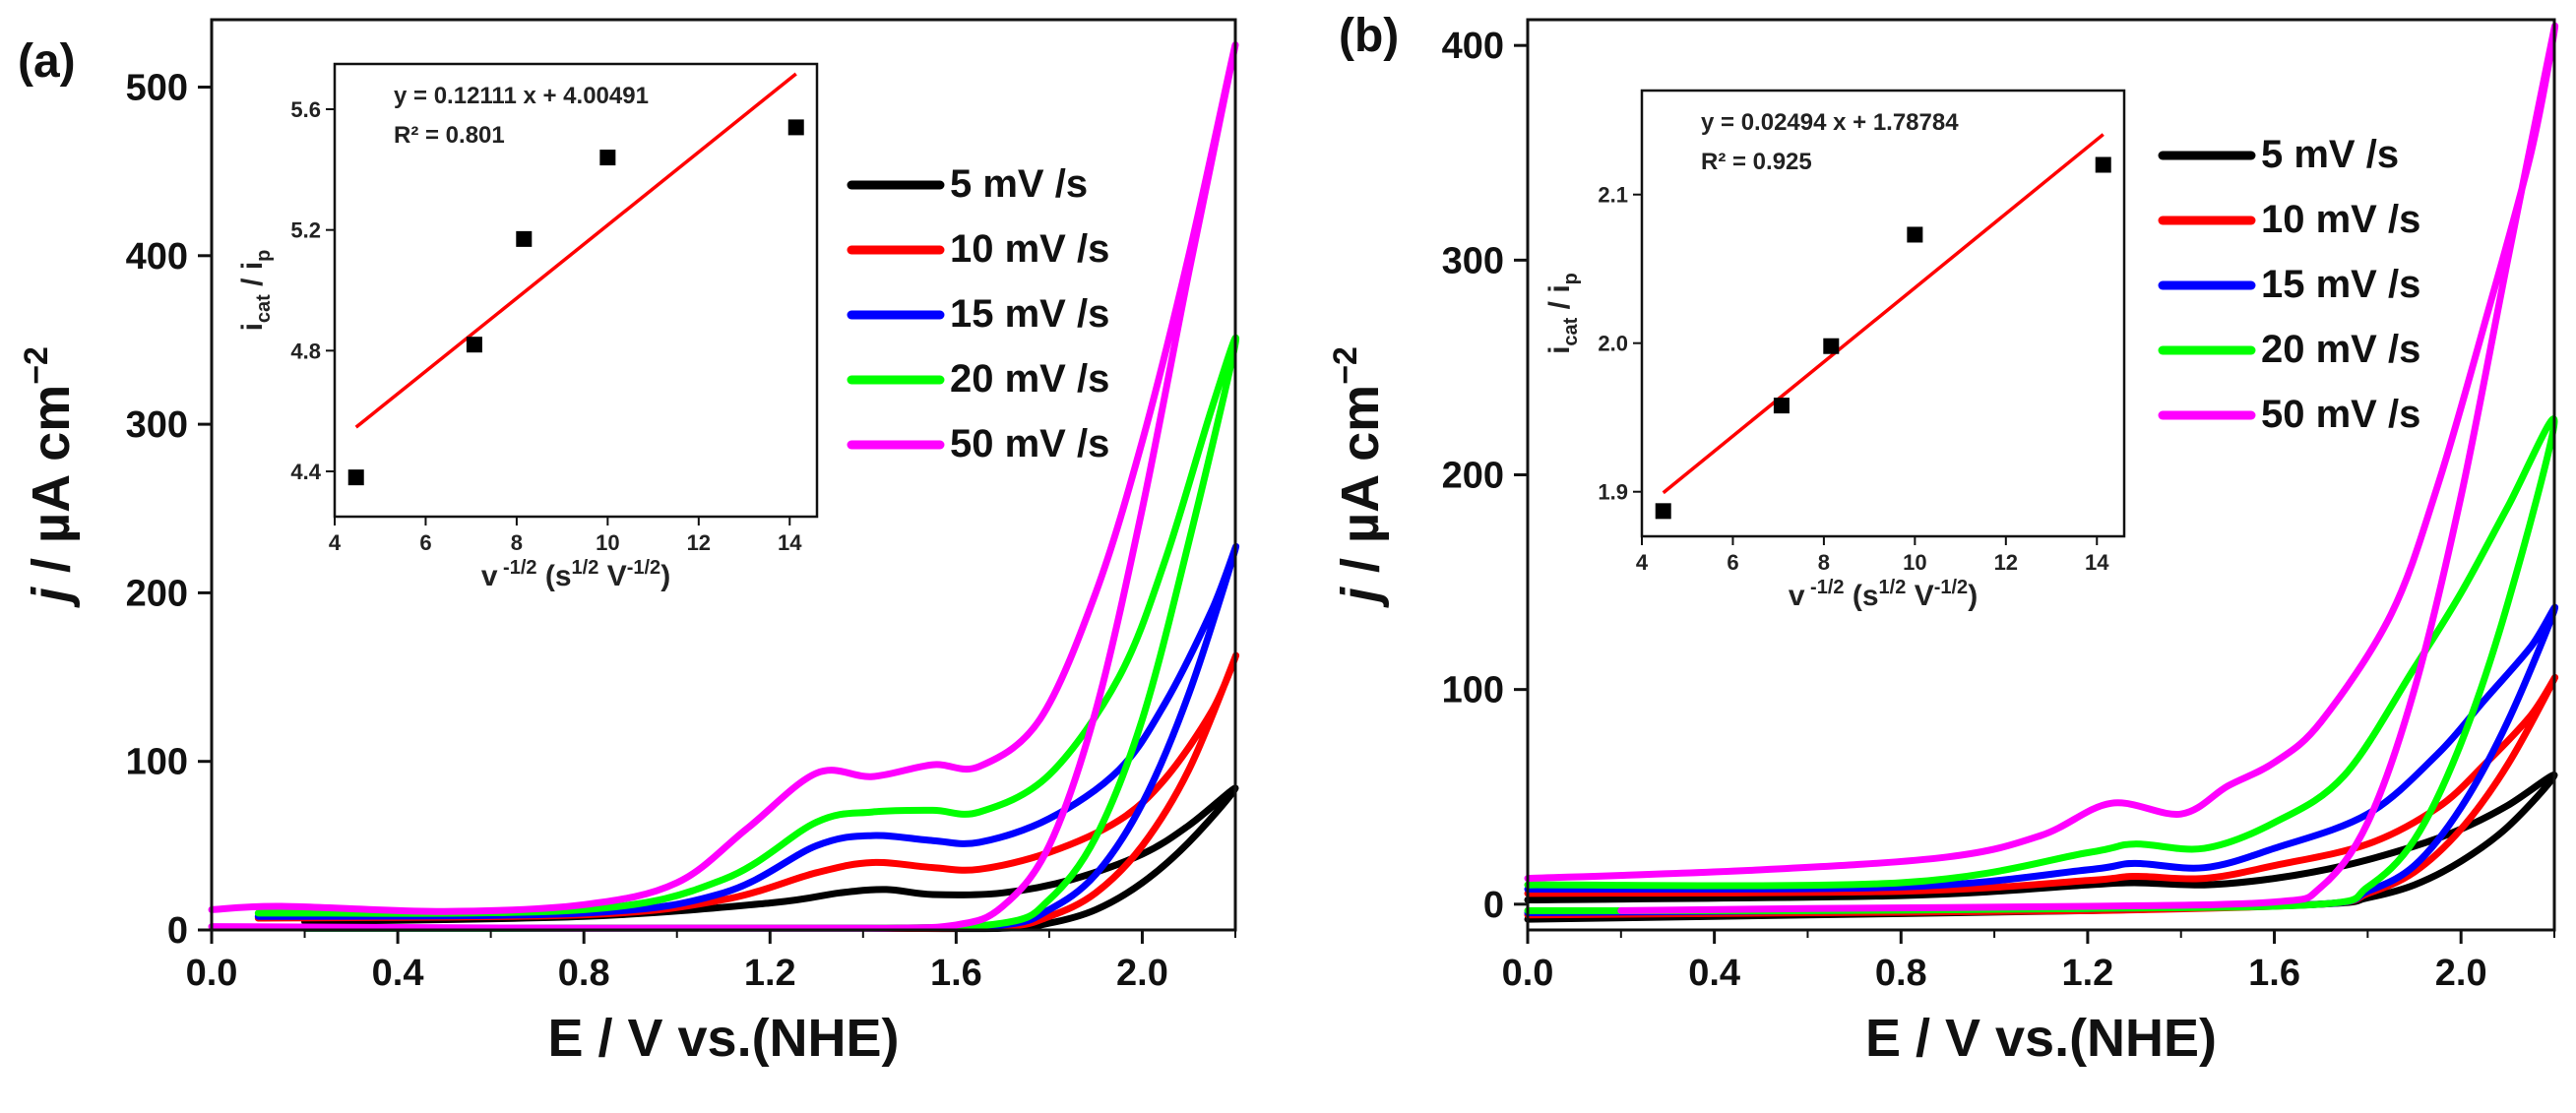 Image resolution: width=2576 pixels, height=1113 pixels. Describe the element at coordinates (521, 96) in the screenshot. I see `inset-equation: y = 0.12111 x + 4.00491` at that location.